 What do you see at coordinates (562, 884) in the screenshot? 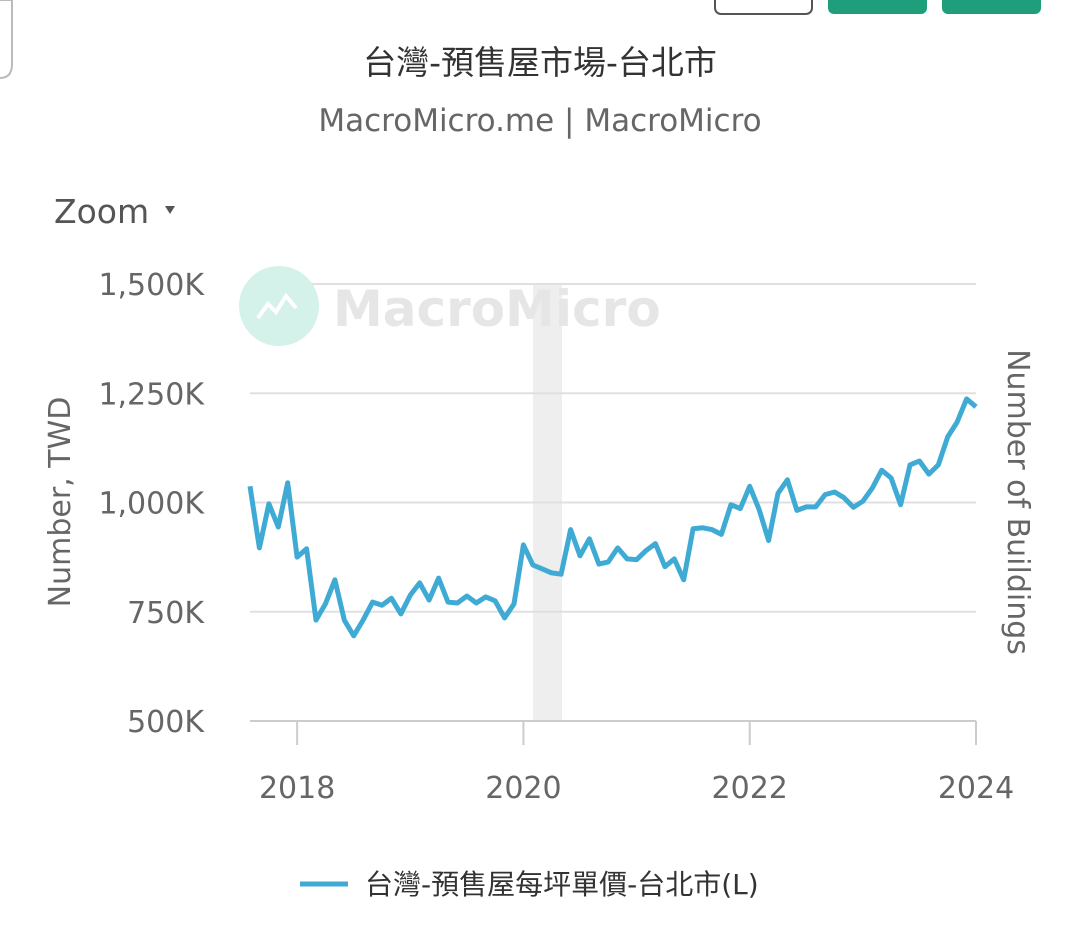
I see `legend-label: 台灣-預售屋每坪單價-台北市(L)` at bounding box center [562, 884].